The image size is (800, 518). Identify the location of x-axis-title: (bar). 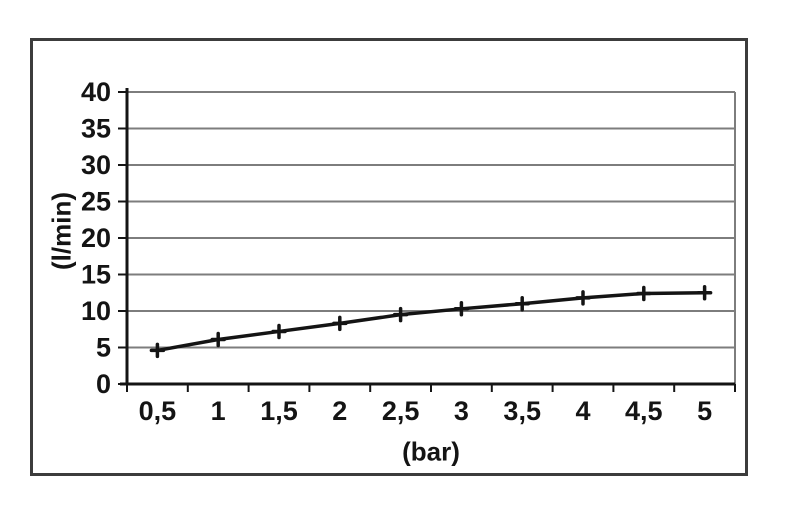
(431, 451).